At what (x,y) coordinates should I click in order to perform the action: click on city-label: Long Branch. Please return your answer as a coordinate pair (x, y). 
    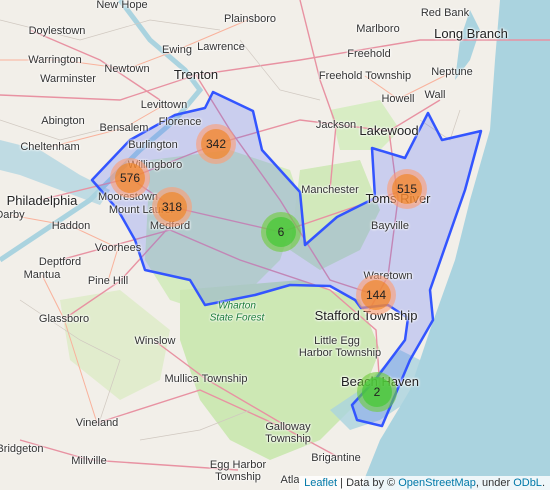
    Looking at the image, I should click on (471, 33).